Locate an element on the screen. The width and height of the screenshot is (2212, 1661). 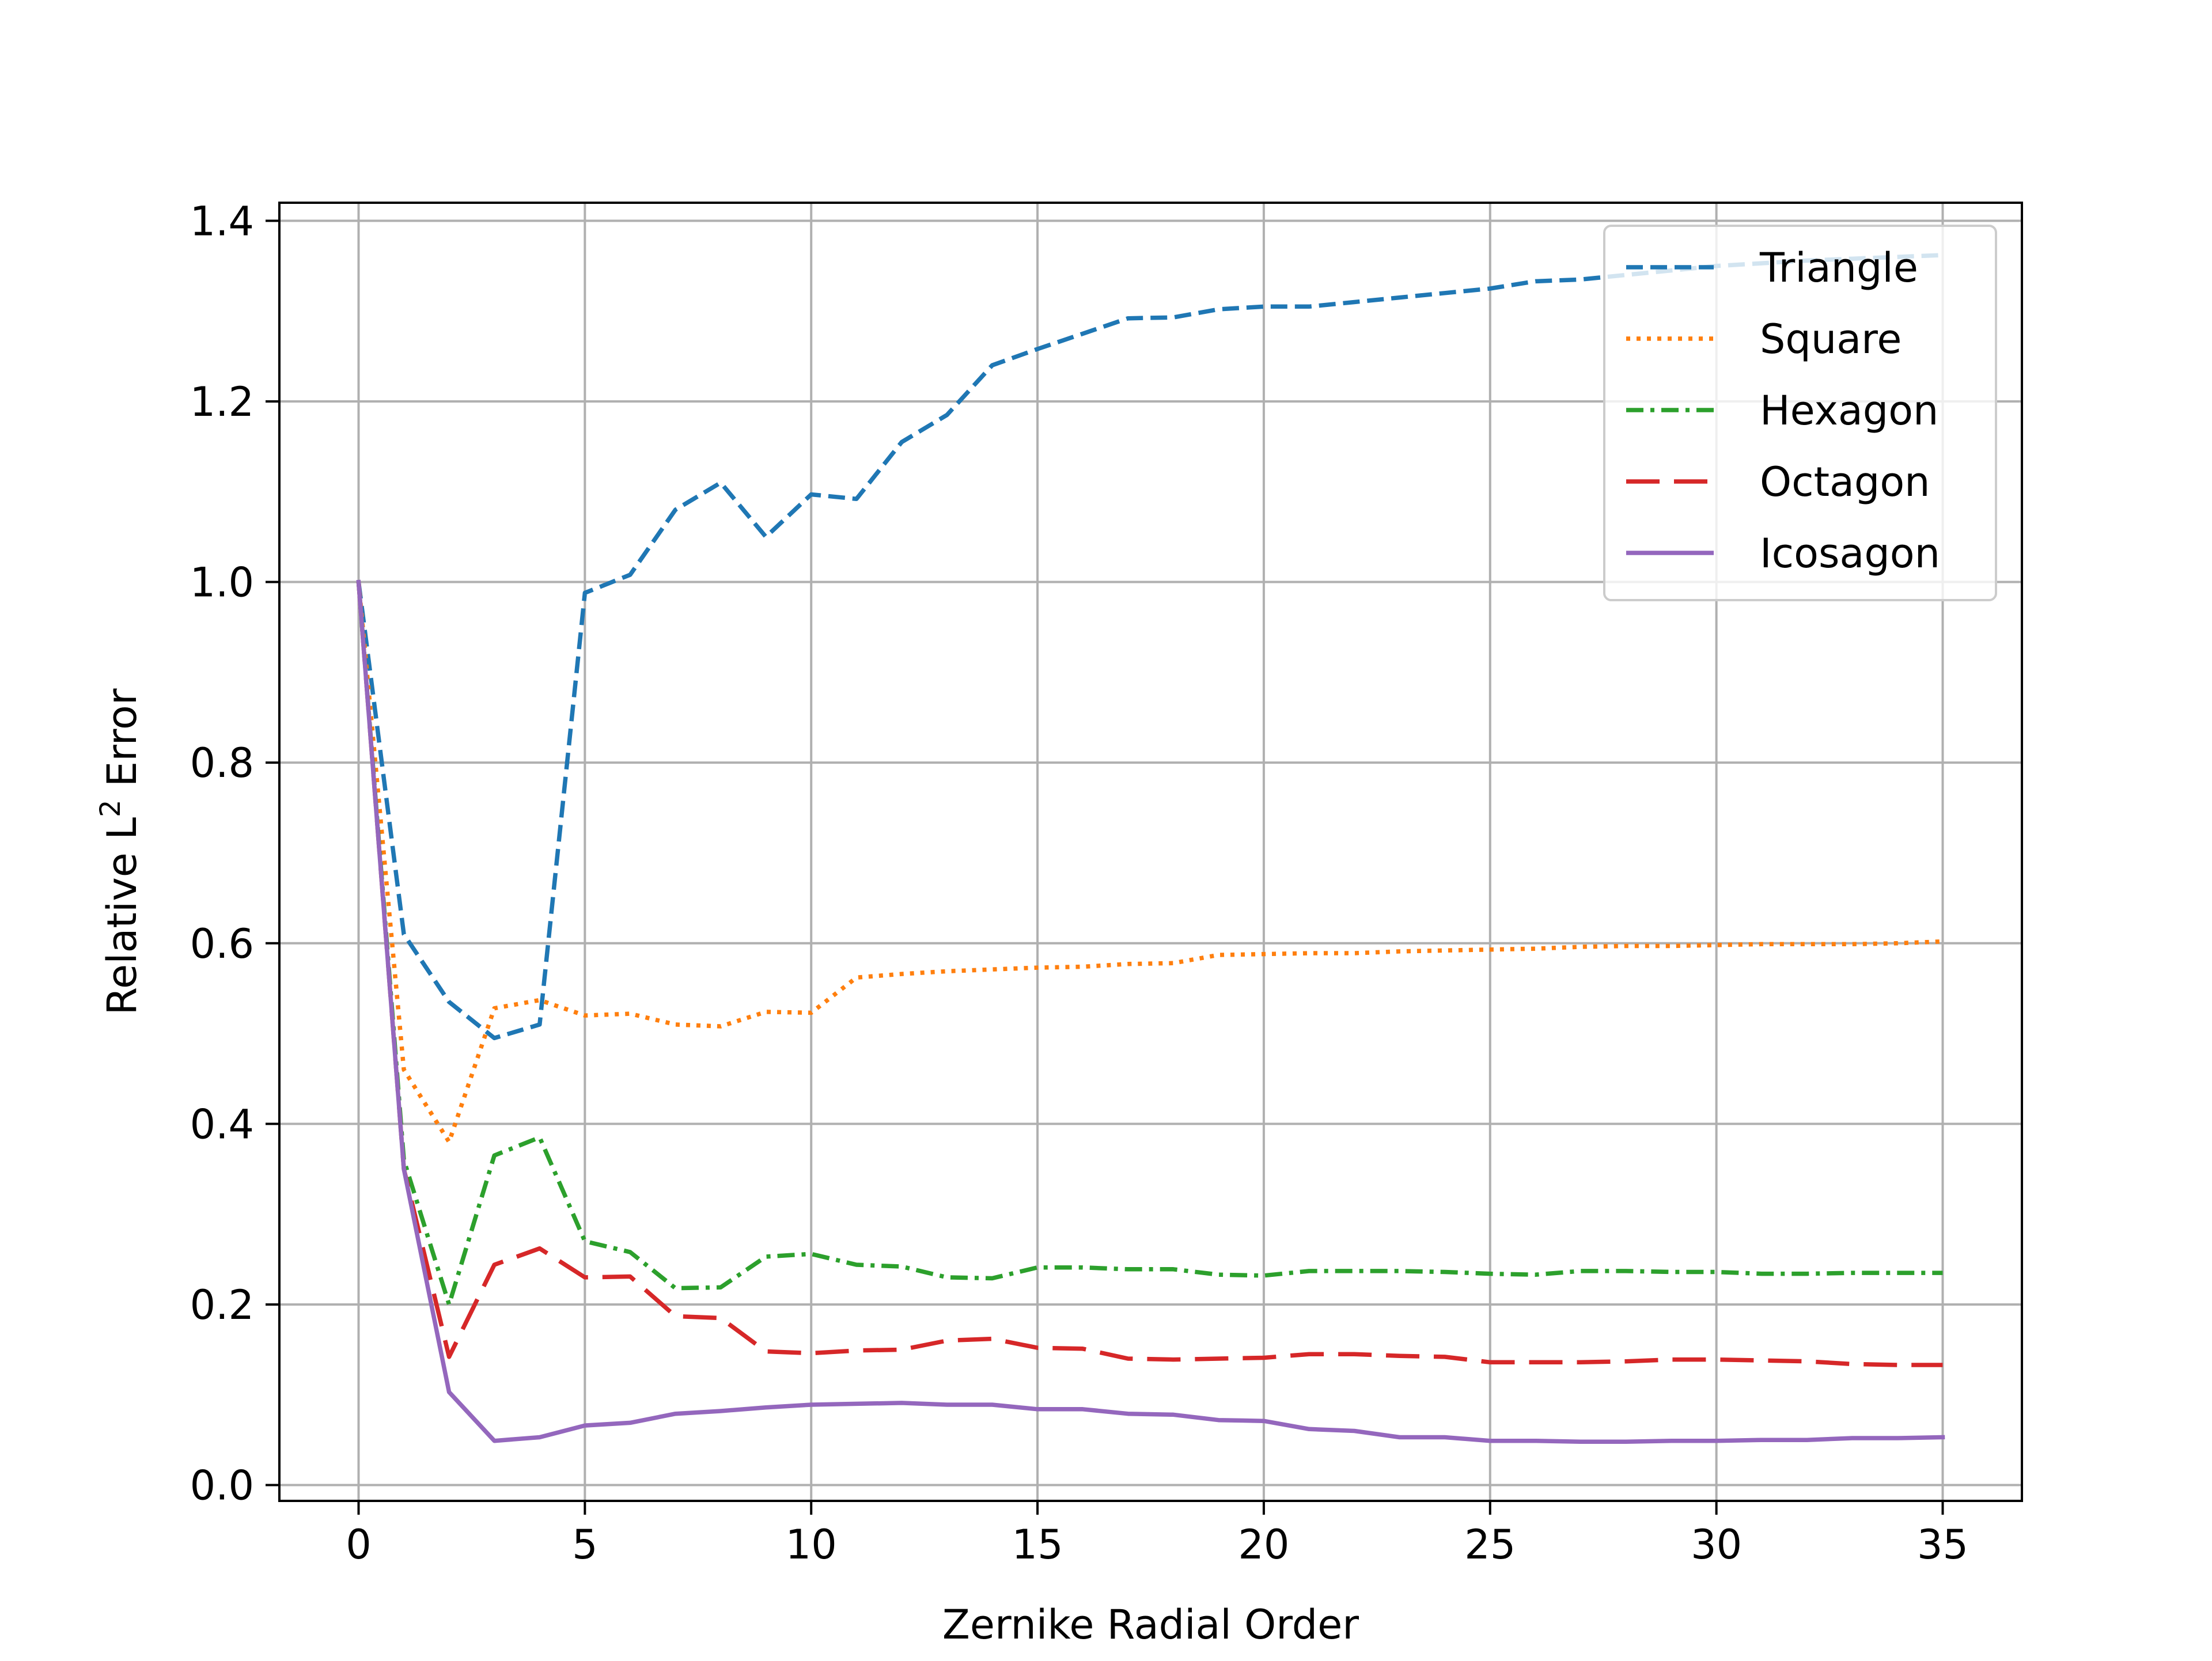
x-tick-label: 10 is located at coordinates (811, 1544).